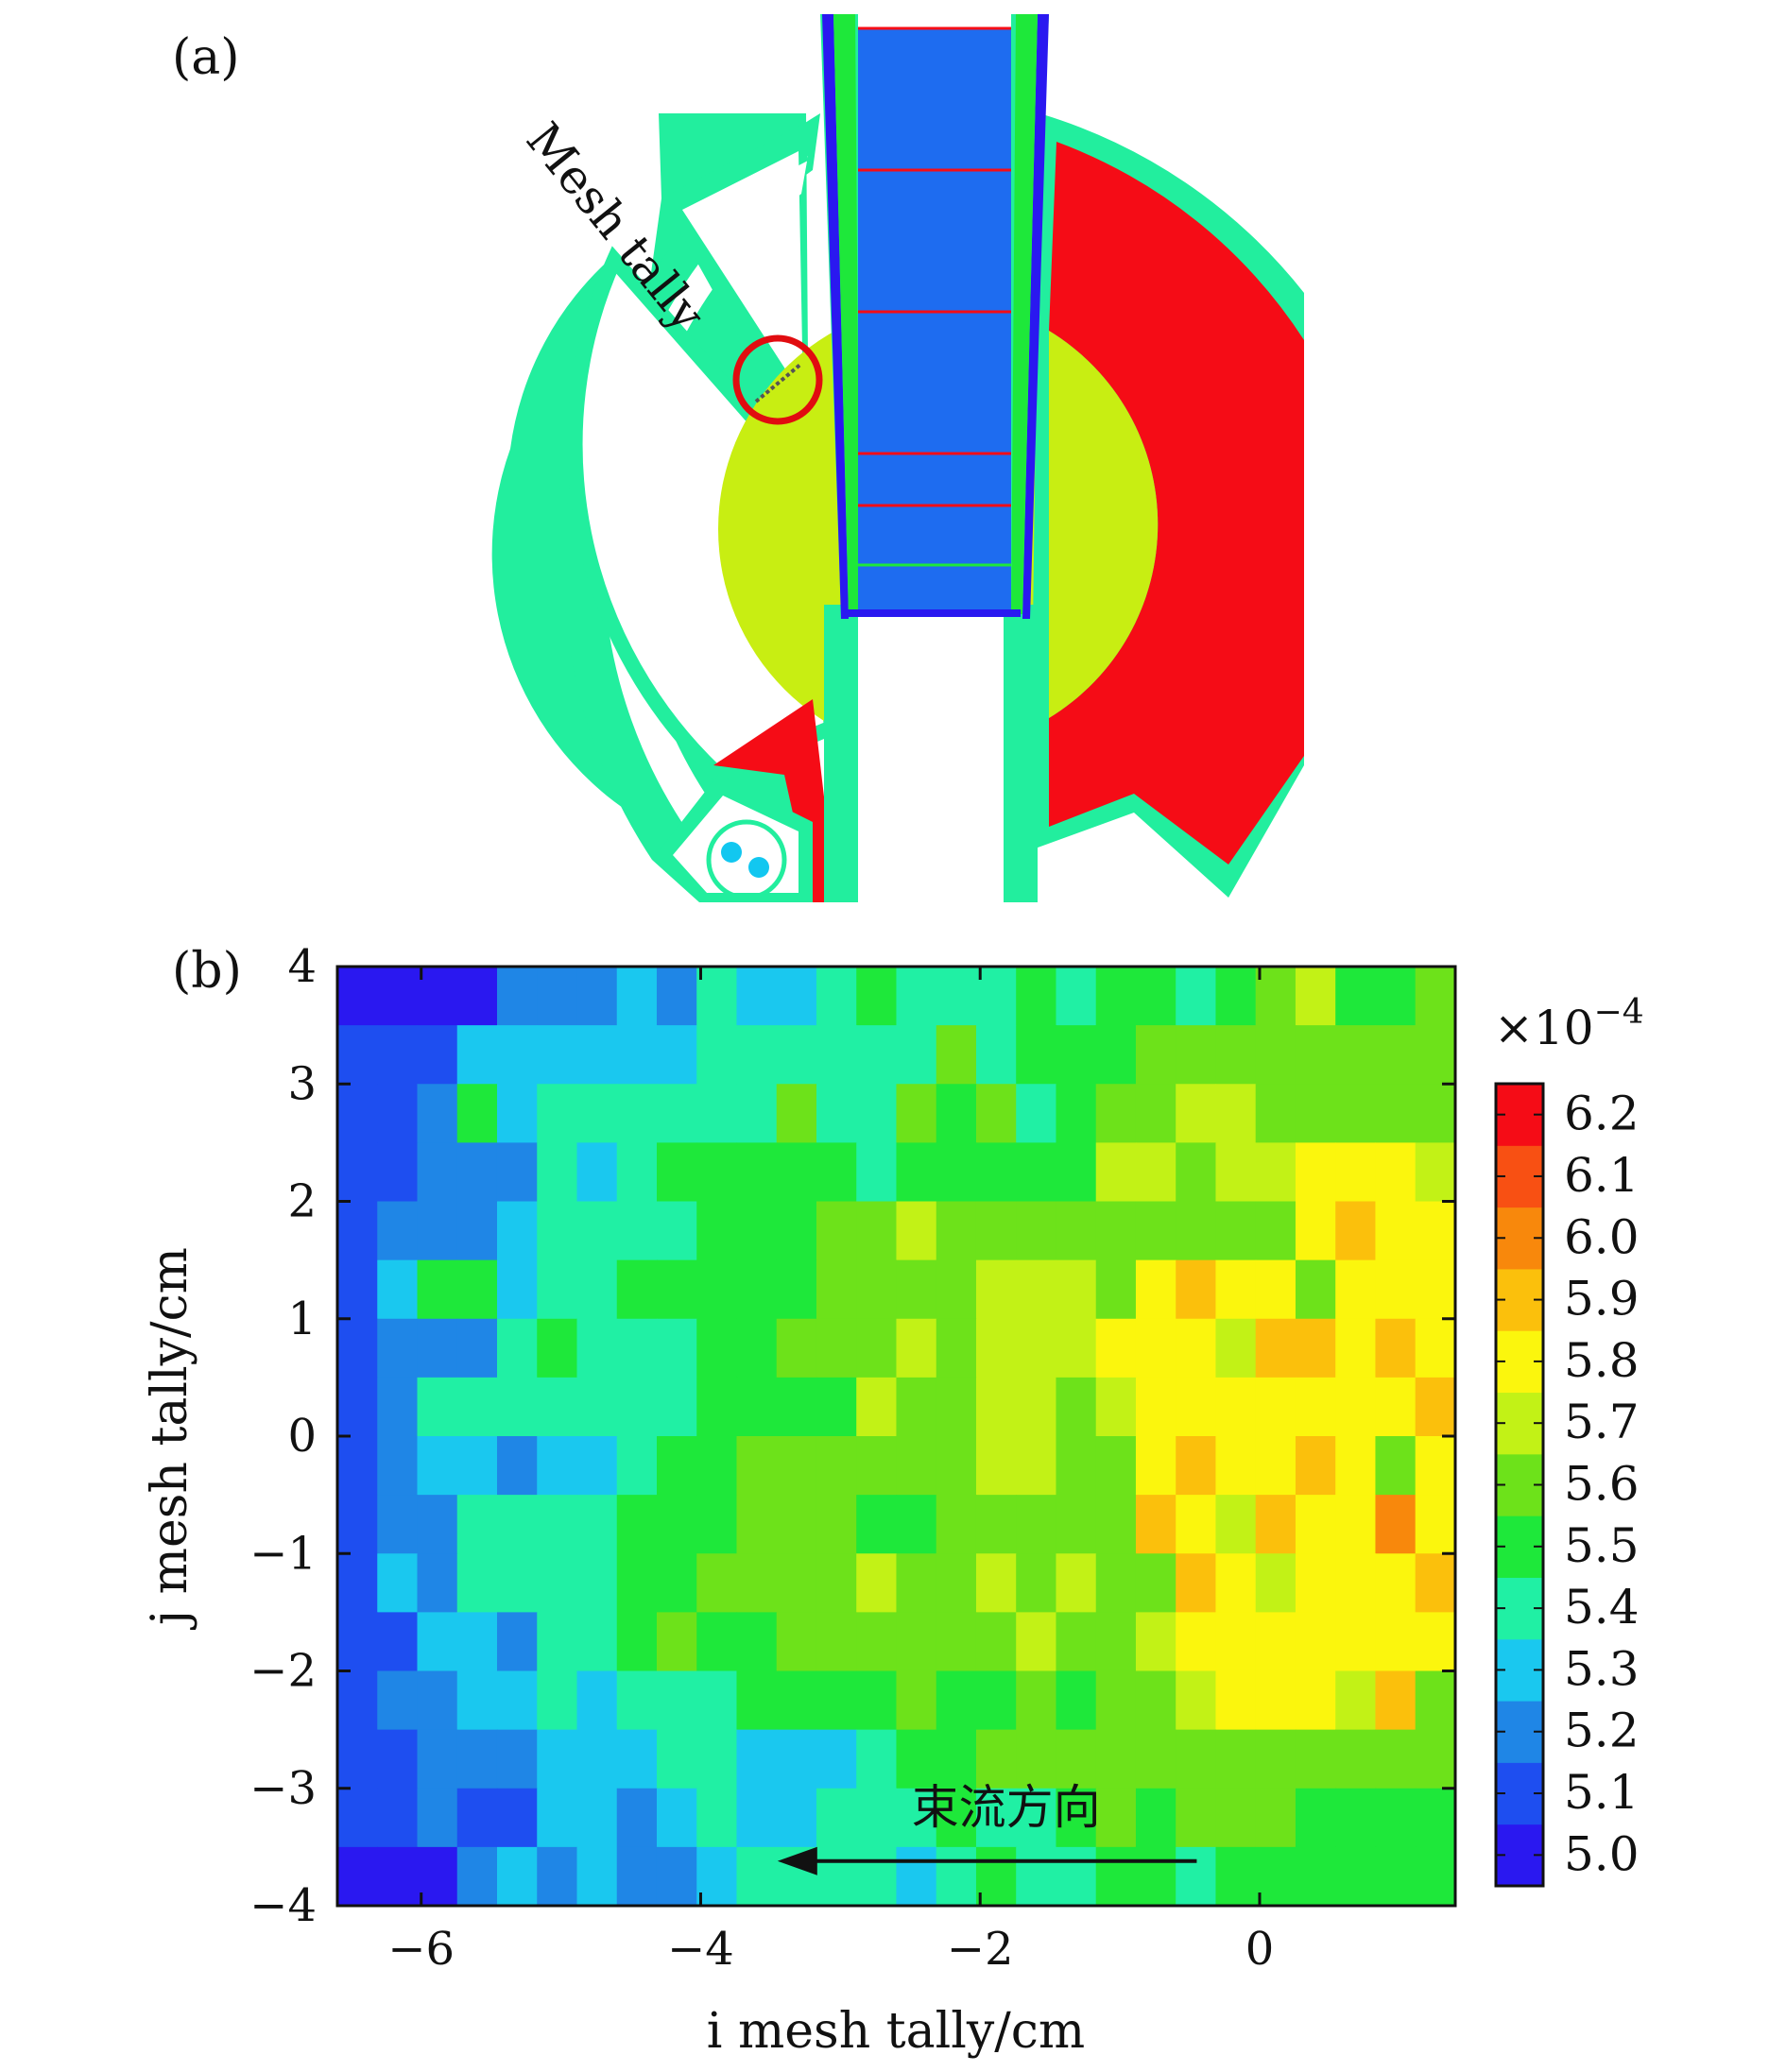  Describe the element at coordinates (935, 318) in the screenshot. I see `target-blue-core` at that location.